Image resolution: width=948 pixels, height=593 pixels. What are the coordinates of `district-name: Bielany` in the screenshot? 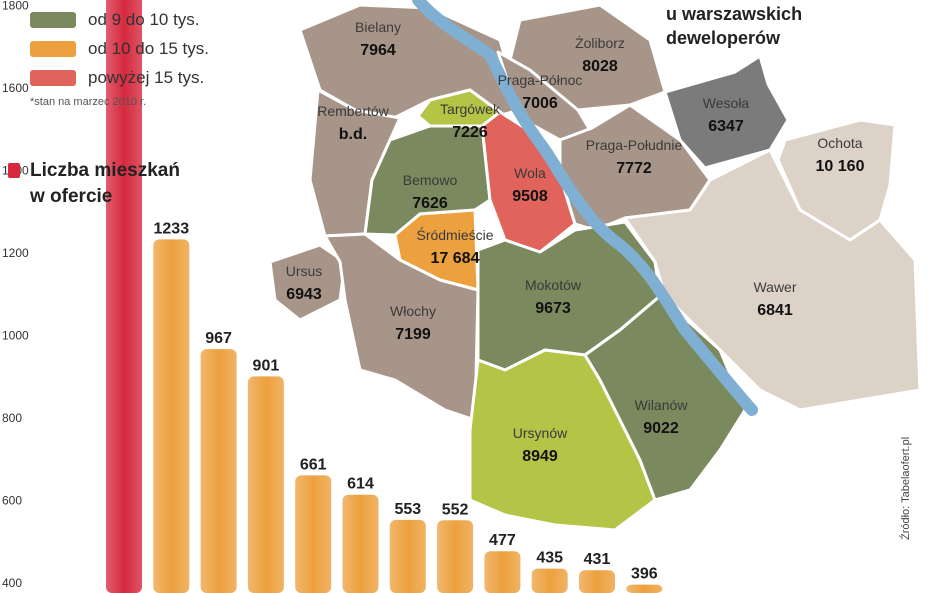 It's located at (378, 27).